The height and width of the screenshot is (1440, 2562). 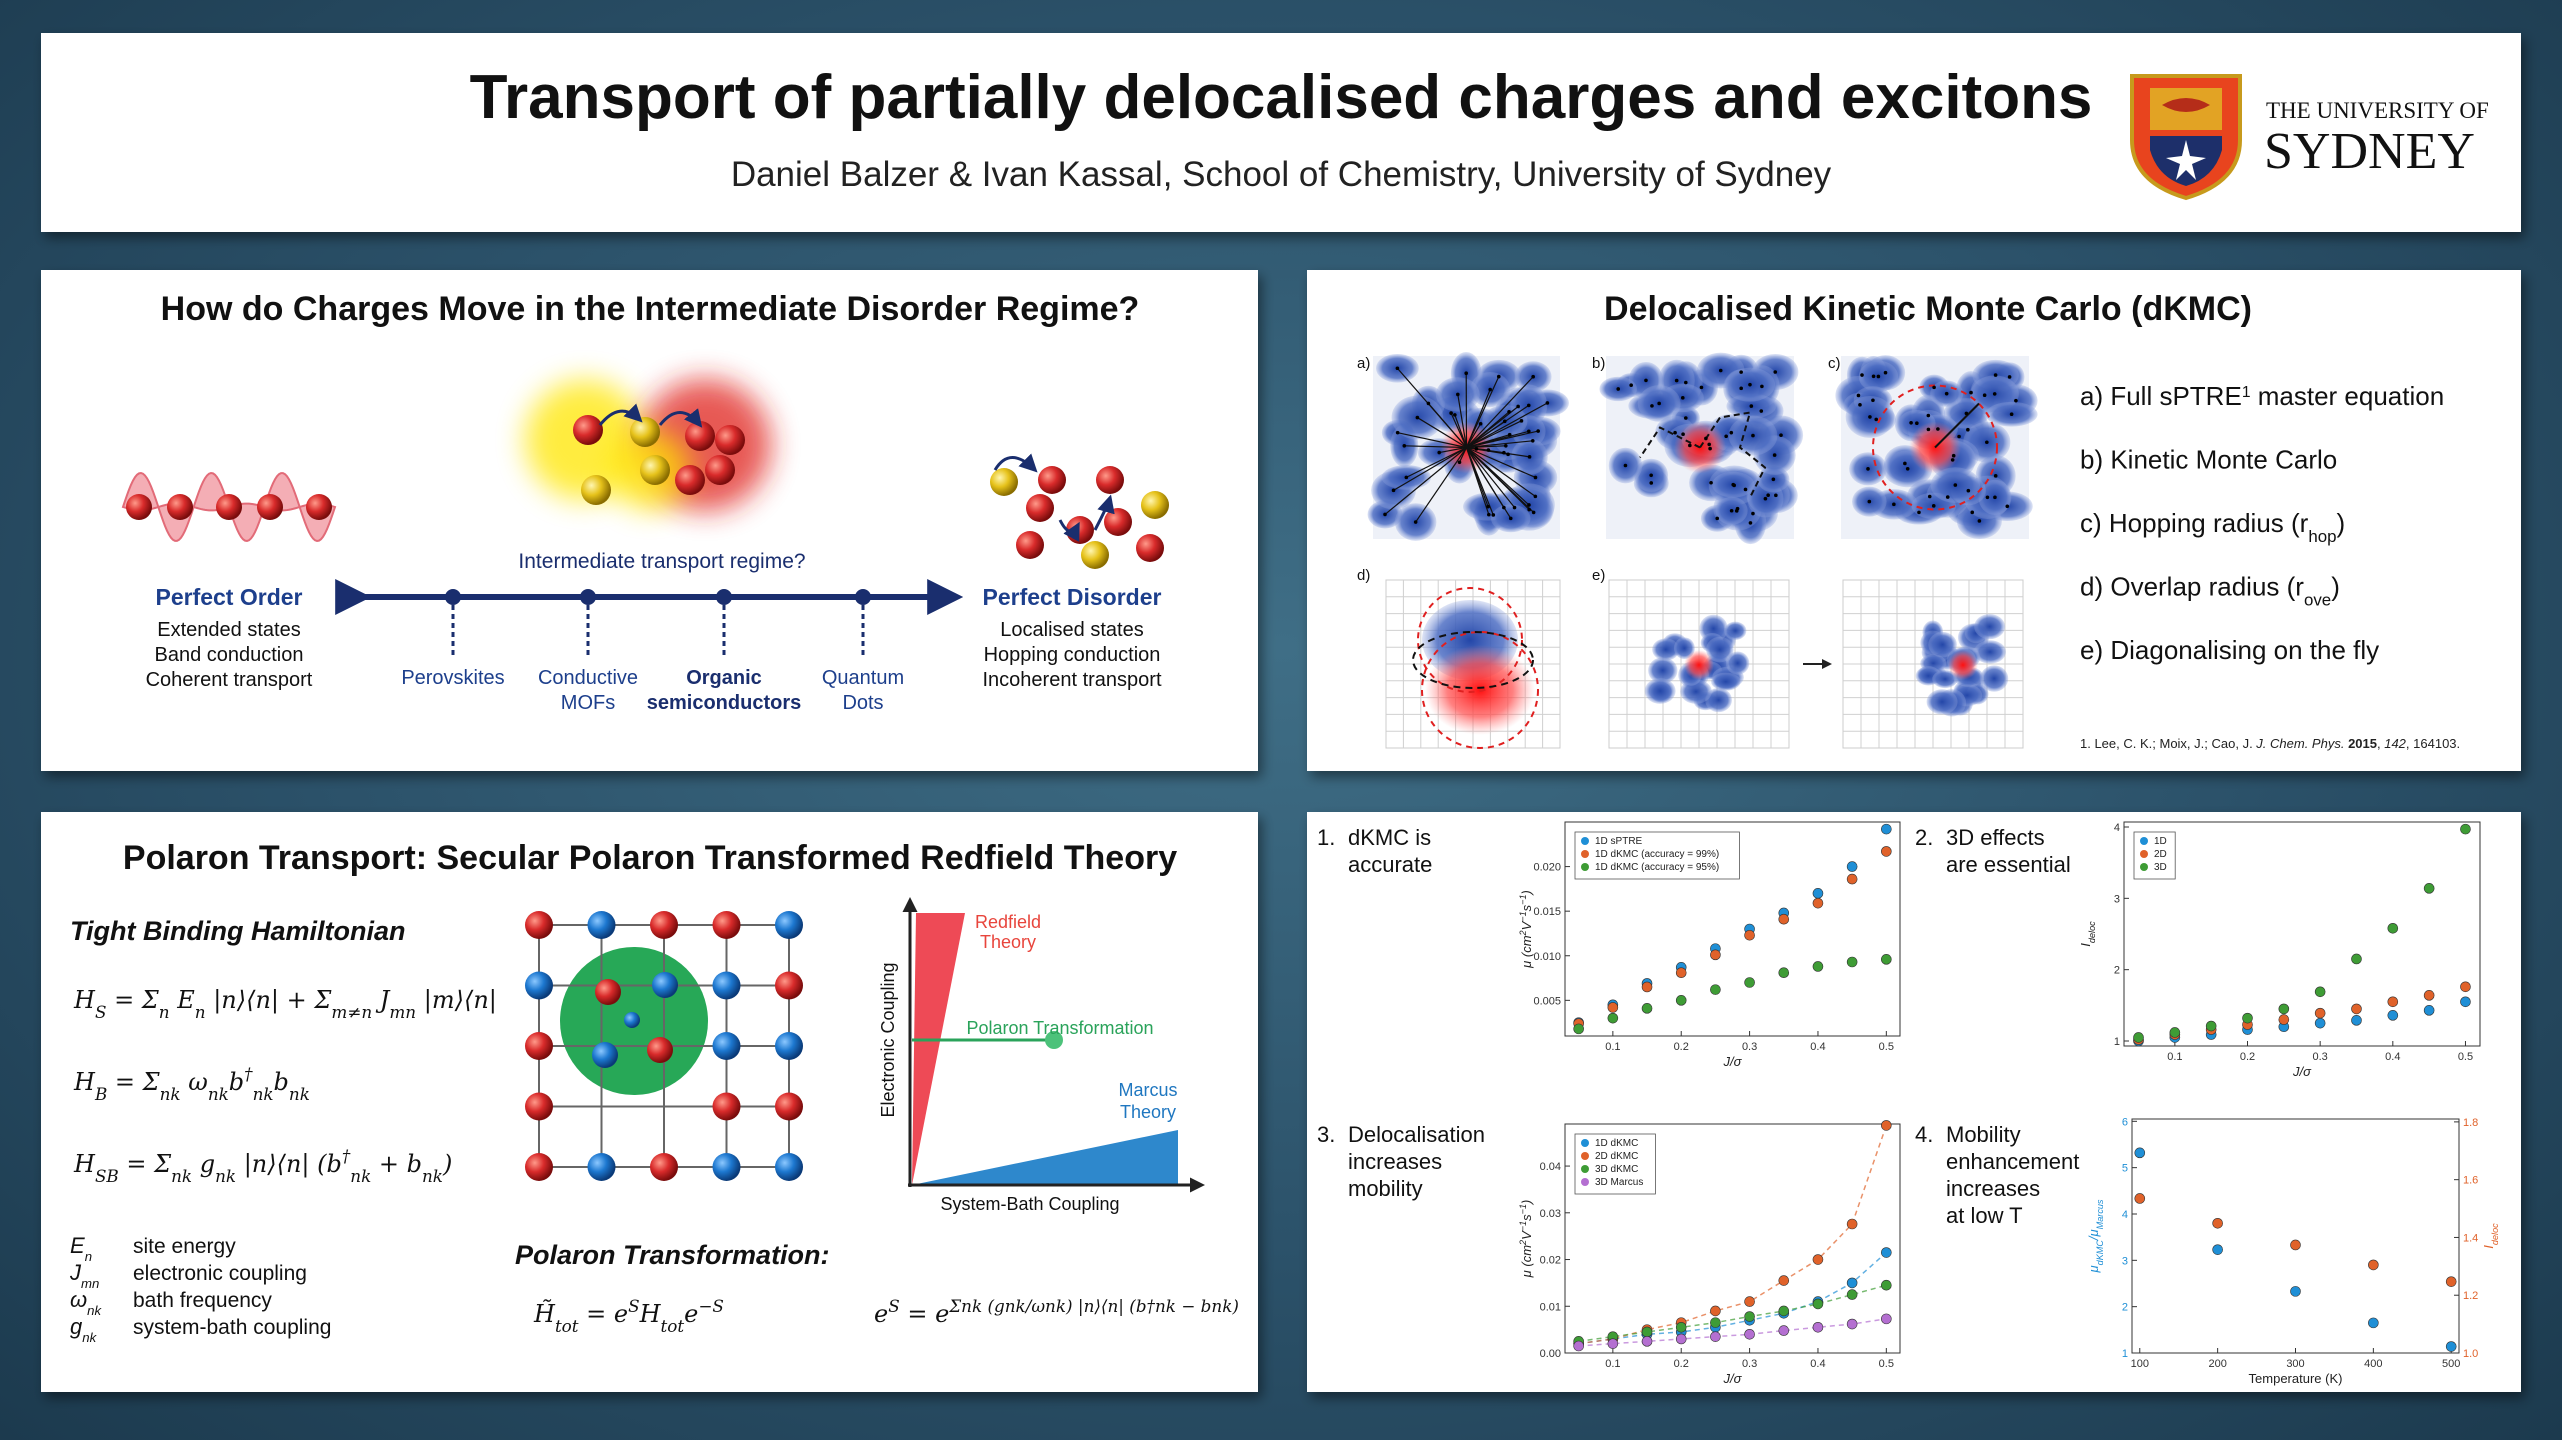 What do you see at coordinates (2095, 1236) in the screenshot?
I see `y-axis-label: μdKMC/μMarcus` at bounding box center [2095, 1236].